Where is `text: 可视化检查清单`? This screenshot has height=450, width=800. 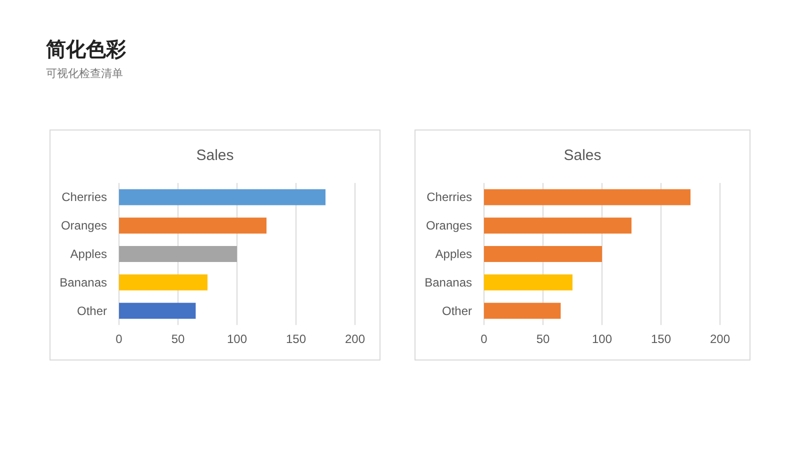 text: 可视化检查清单 is located at coordinates (84, 73).